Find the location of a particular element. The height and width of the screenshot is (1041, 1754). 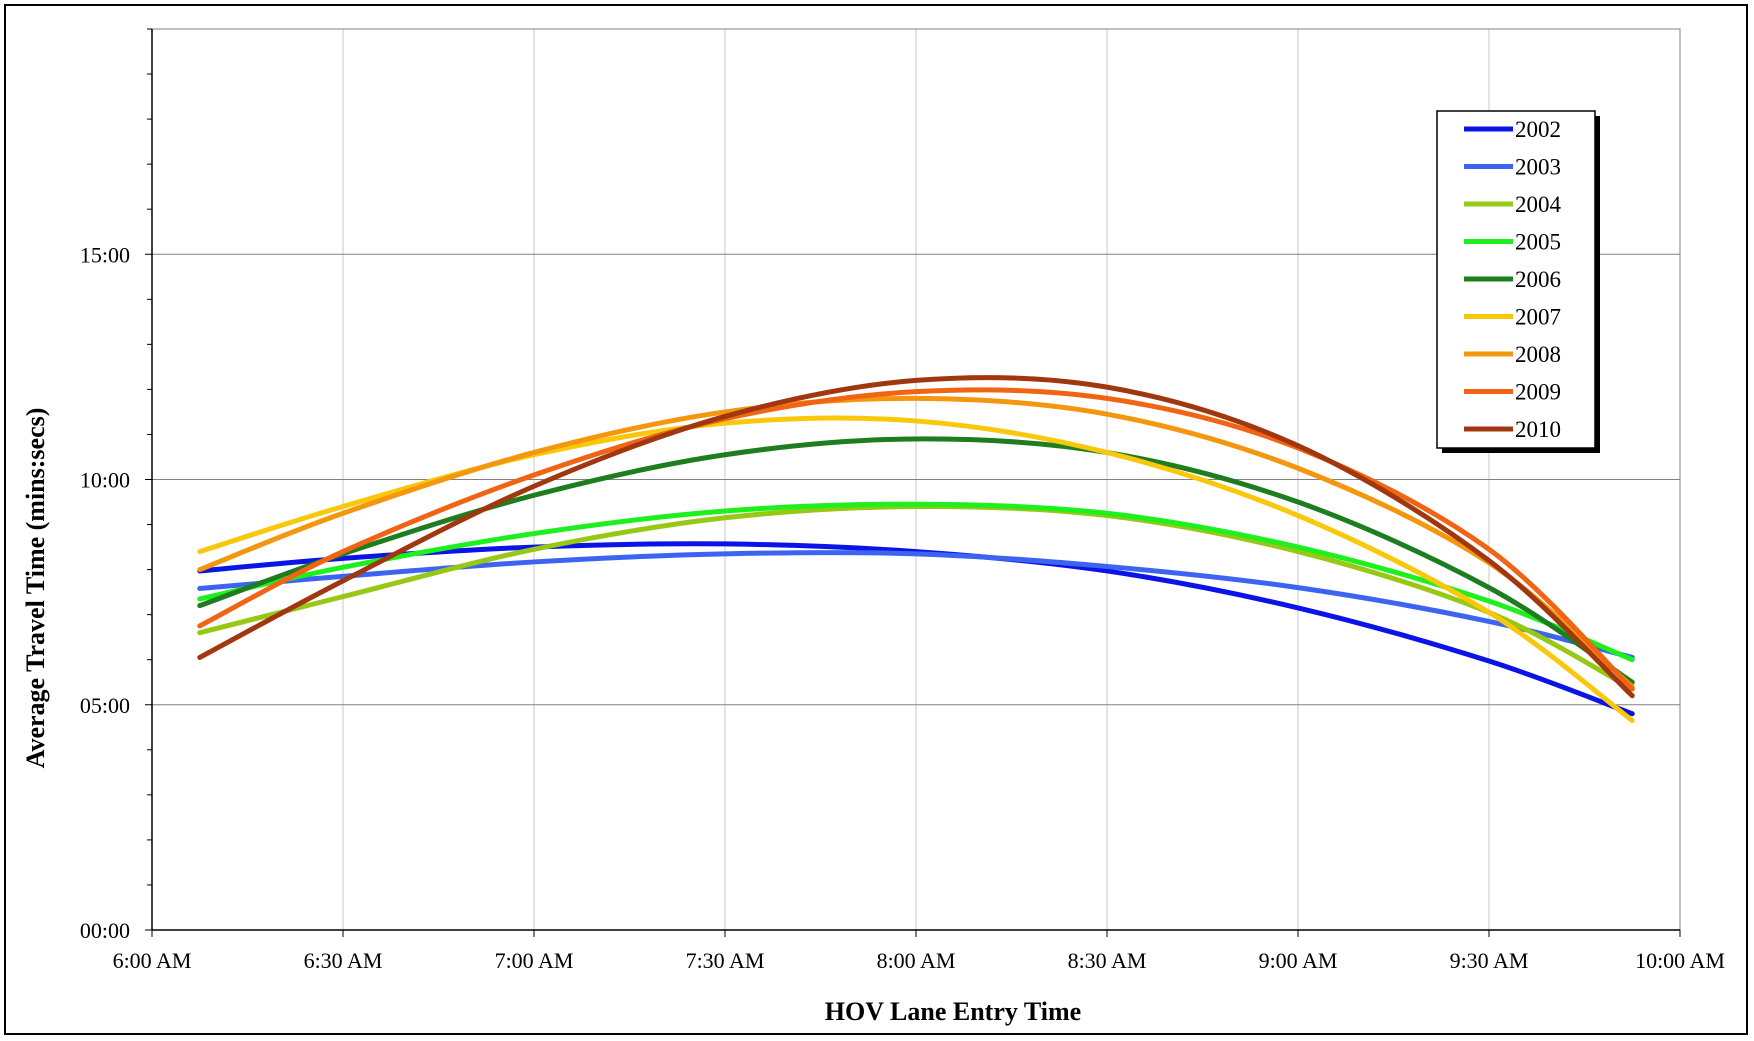

x-tick-label: 7:00 AM is located at coordinates (534, 960).